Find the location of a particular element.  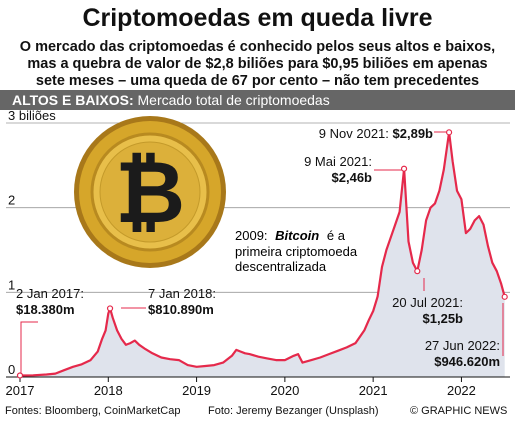

annotation-label: 7 Jan 2018: $810.890m is located at coordinates (182, 301).